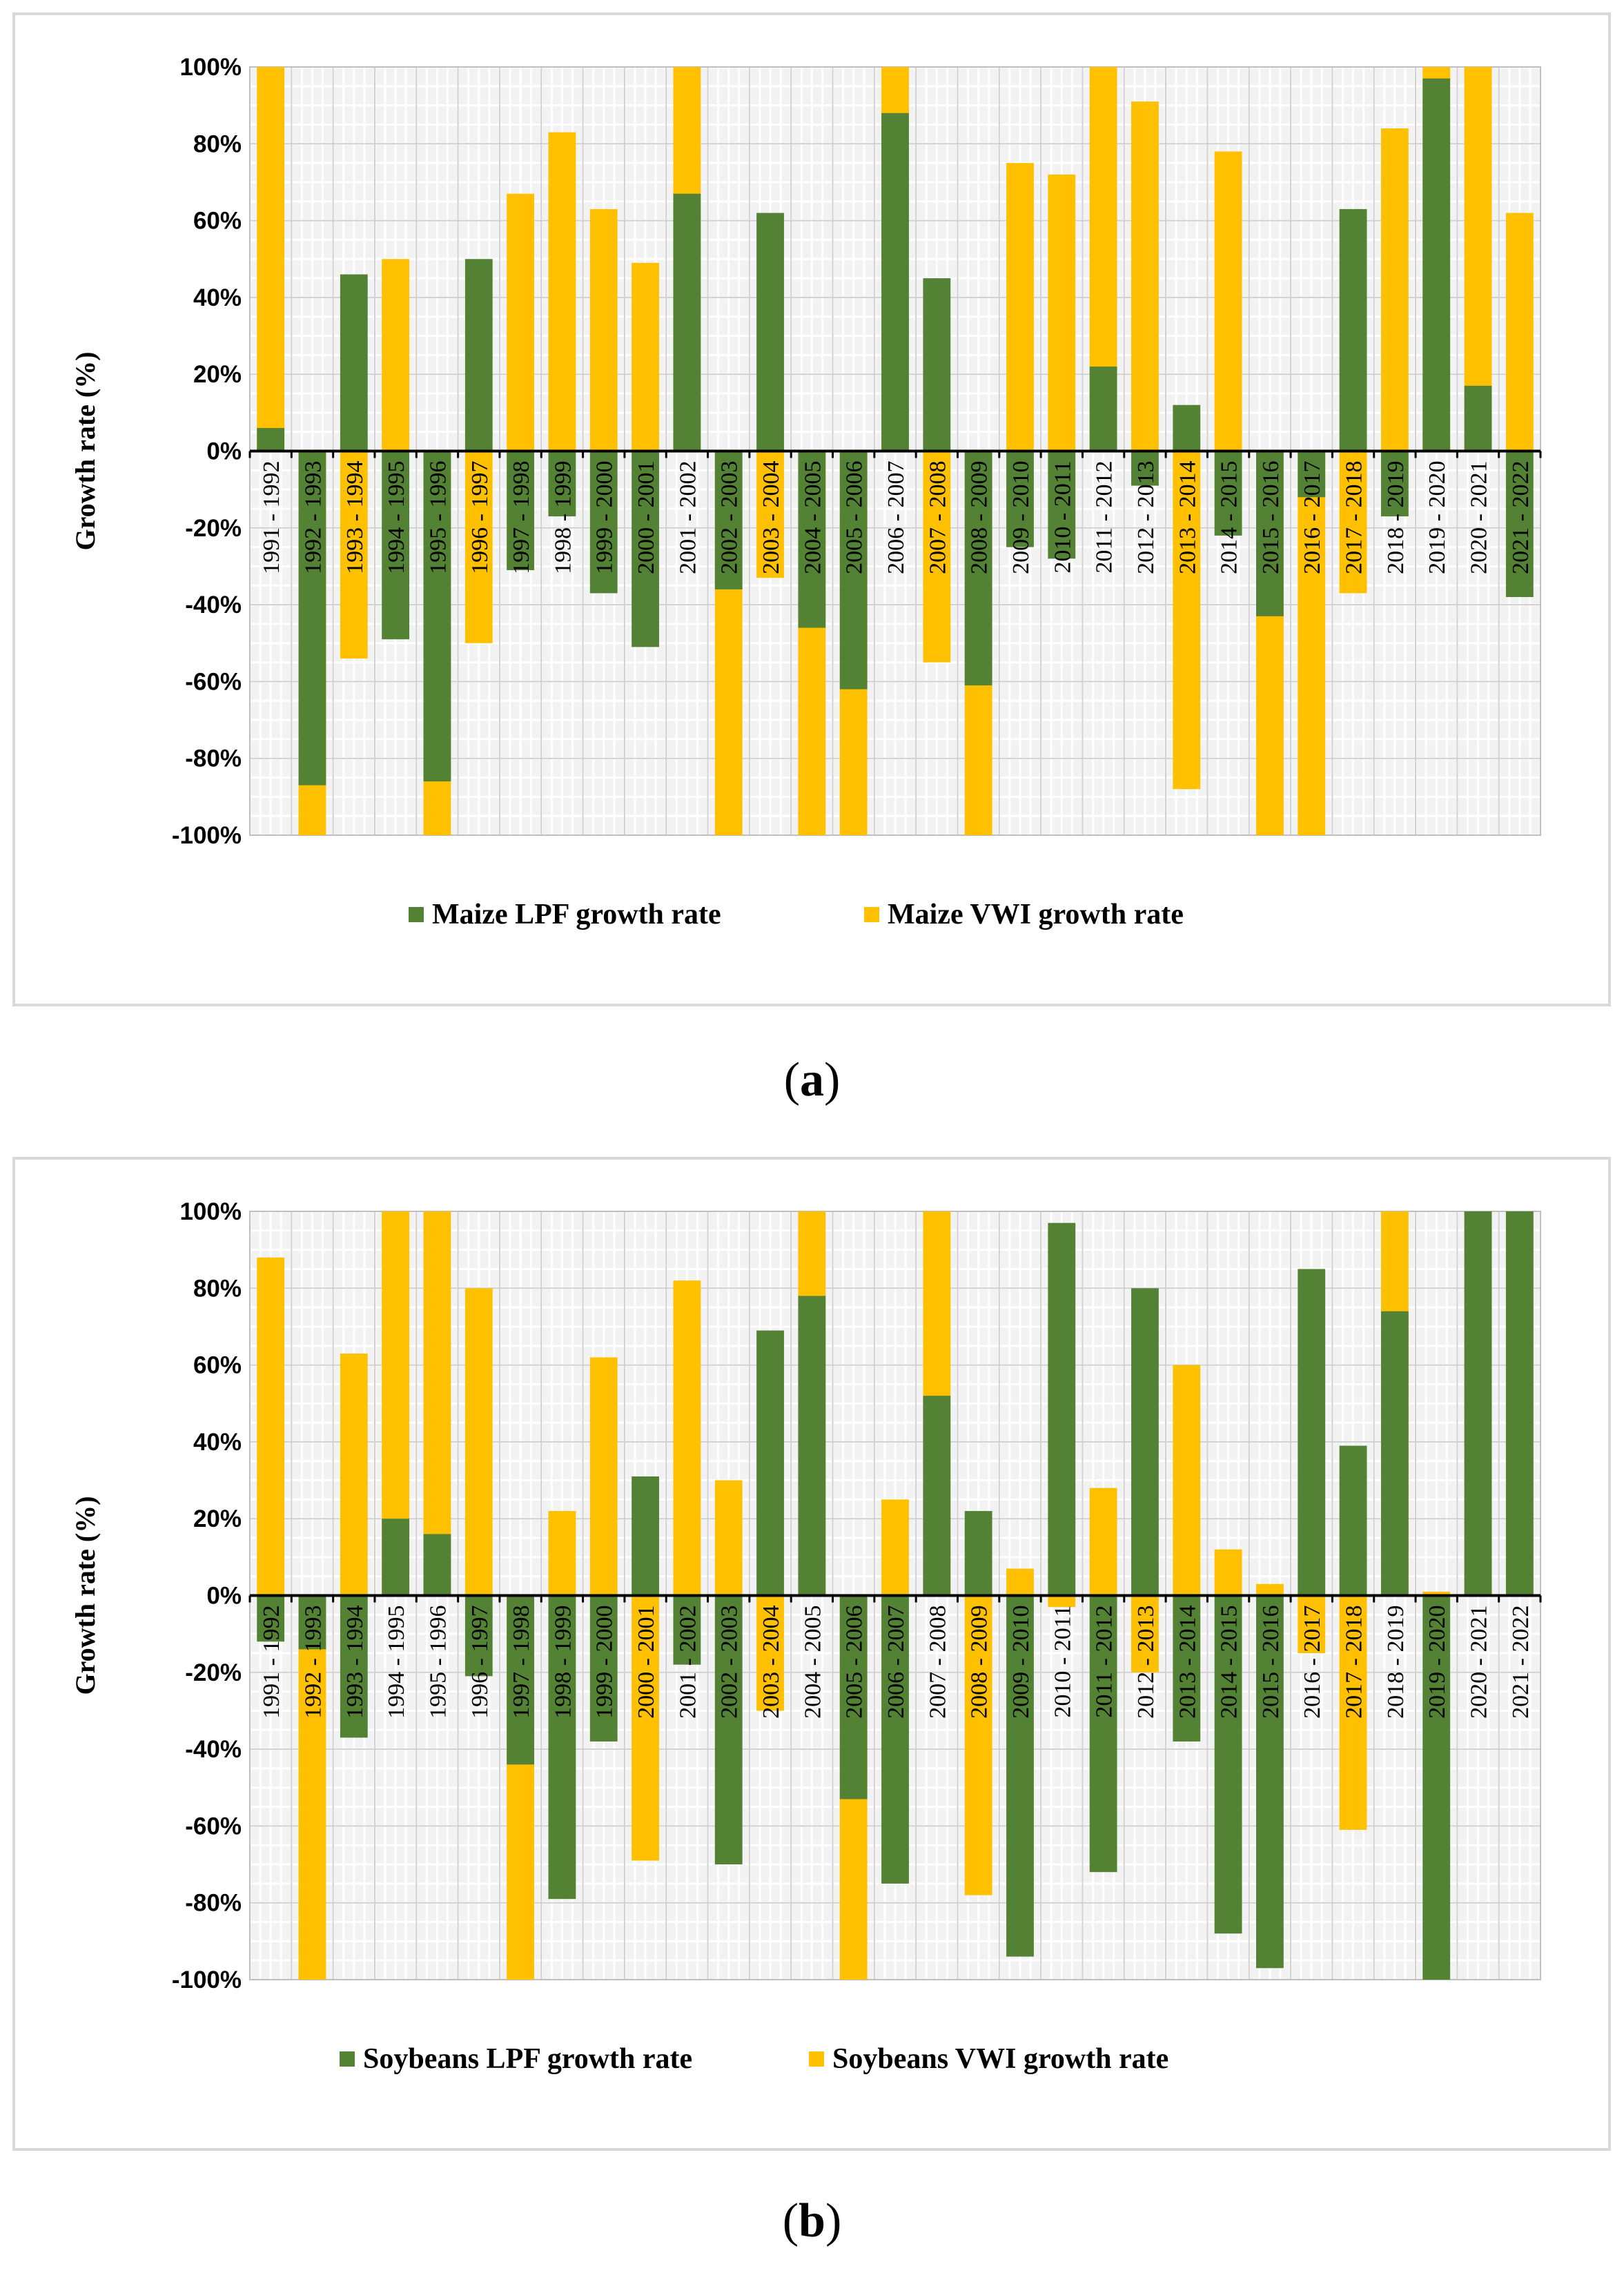 The image size is (1624, 2273). Describe the element at coordinates (217, 297) in the screenshot. I see `y-tick-label: 40%` at that location.